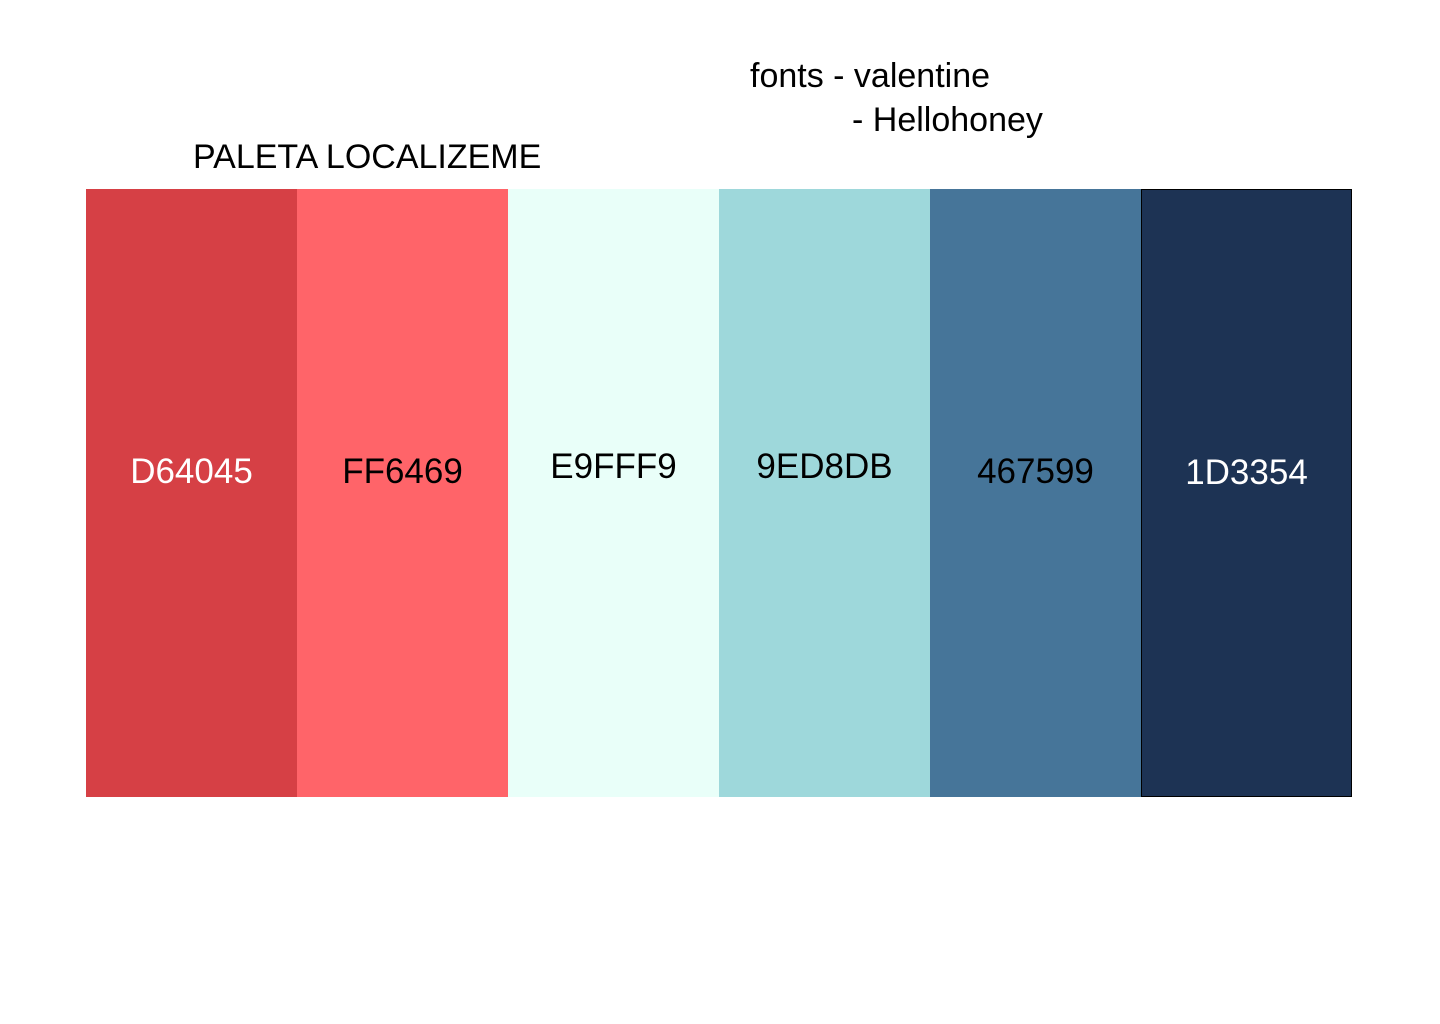  Describe the element at coordinates (402, 471) in the screenshot. I see `swatch-hex-label: FF6469` at that location.